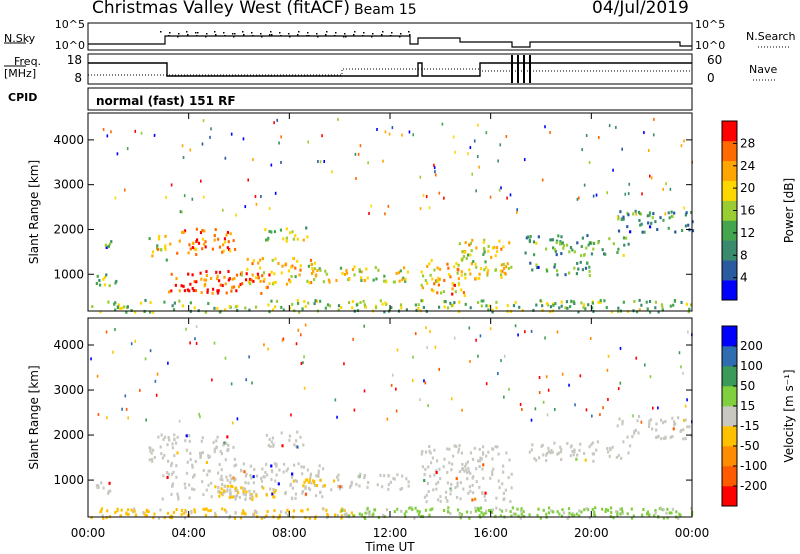 Image resolution: width=800 pixels, height=554 pixels. What do you see at coordinates (385, 10) in the screenshot?
I see `beam-label: Beam 15` at bounding box center [385, 10].